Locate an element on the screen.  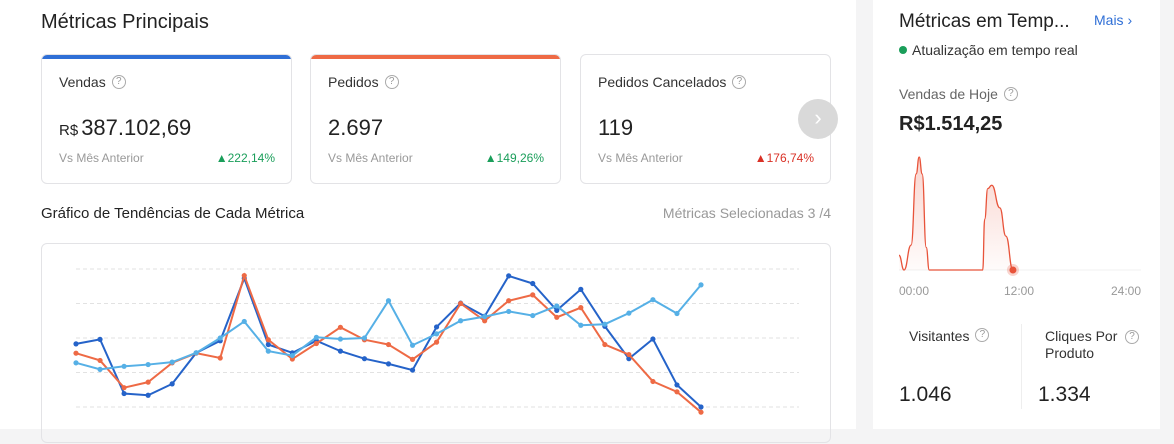
card-compare: Vs Mês Anterior is located at coordinates (640, 158).